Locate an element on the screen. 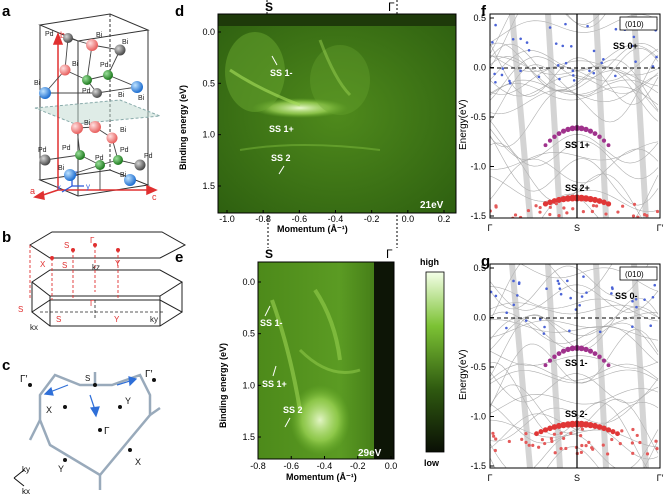 The width and height of the screenshot is (664, 499). bz2d-labels: Γ′ Γ′ S X Y Γ Y X is located at coordinates (86, 421).